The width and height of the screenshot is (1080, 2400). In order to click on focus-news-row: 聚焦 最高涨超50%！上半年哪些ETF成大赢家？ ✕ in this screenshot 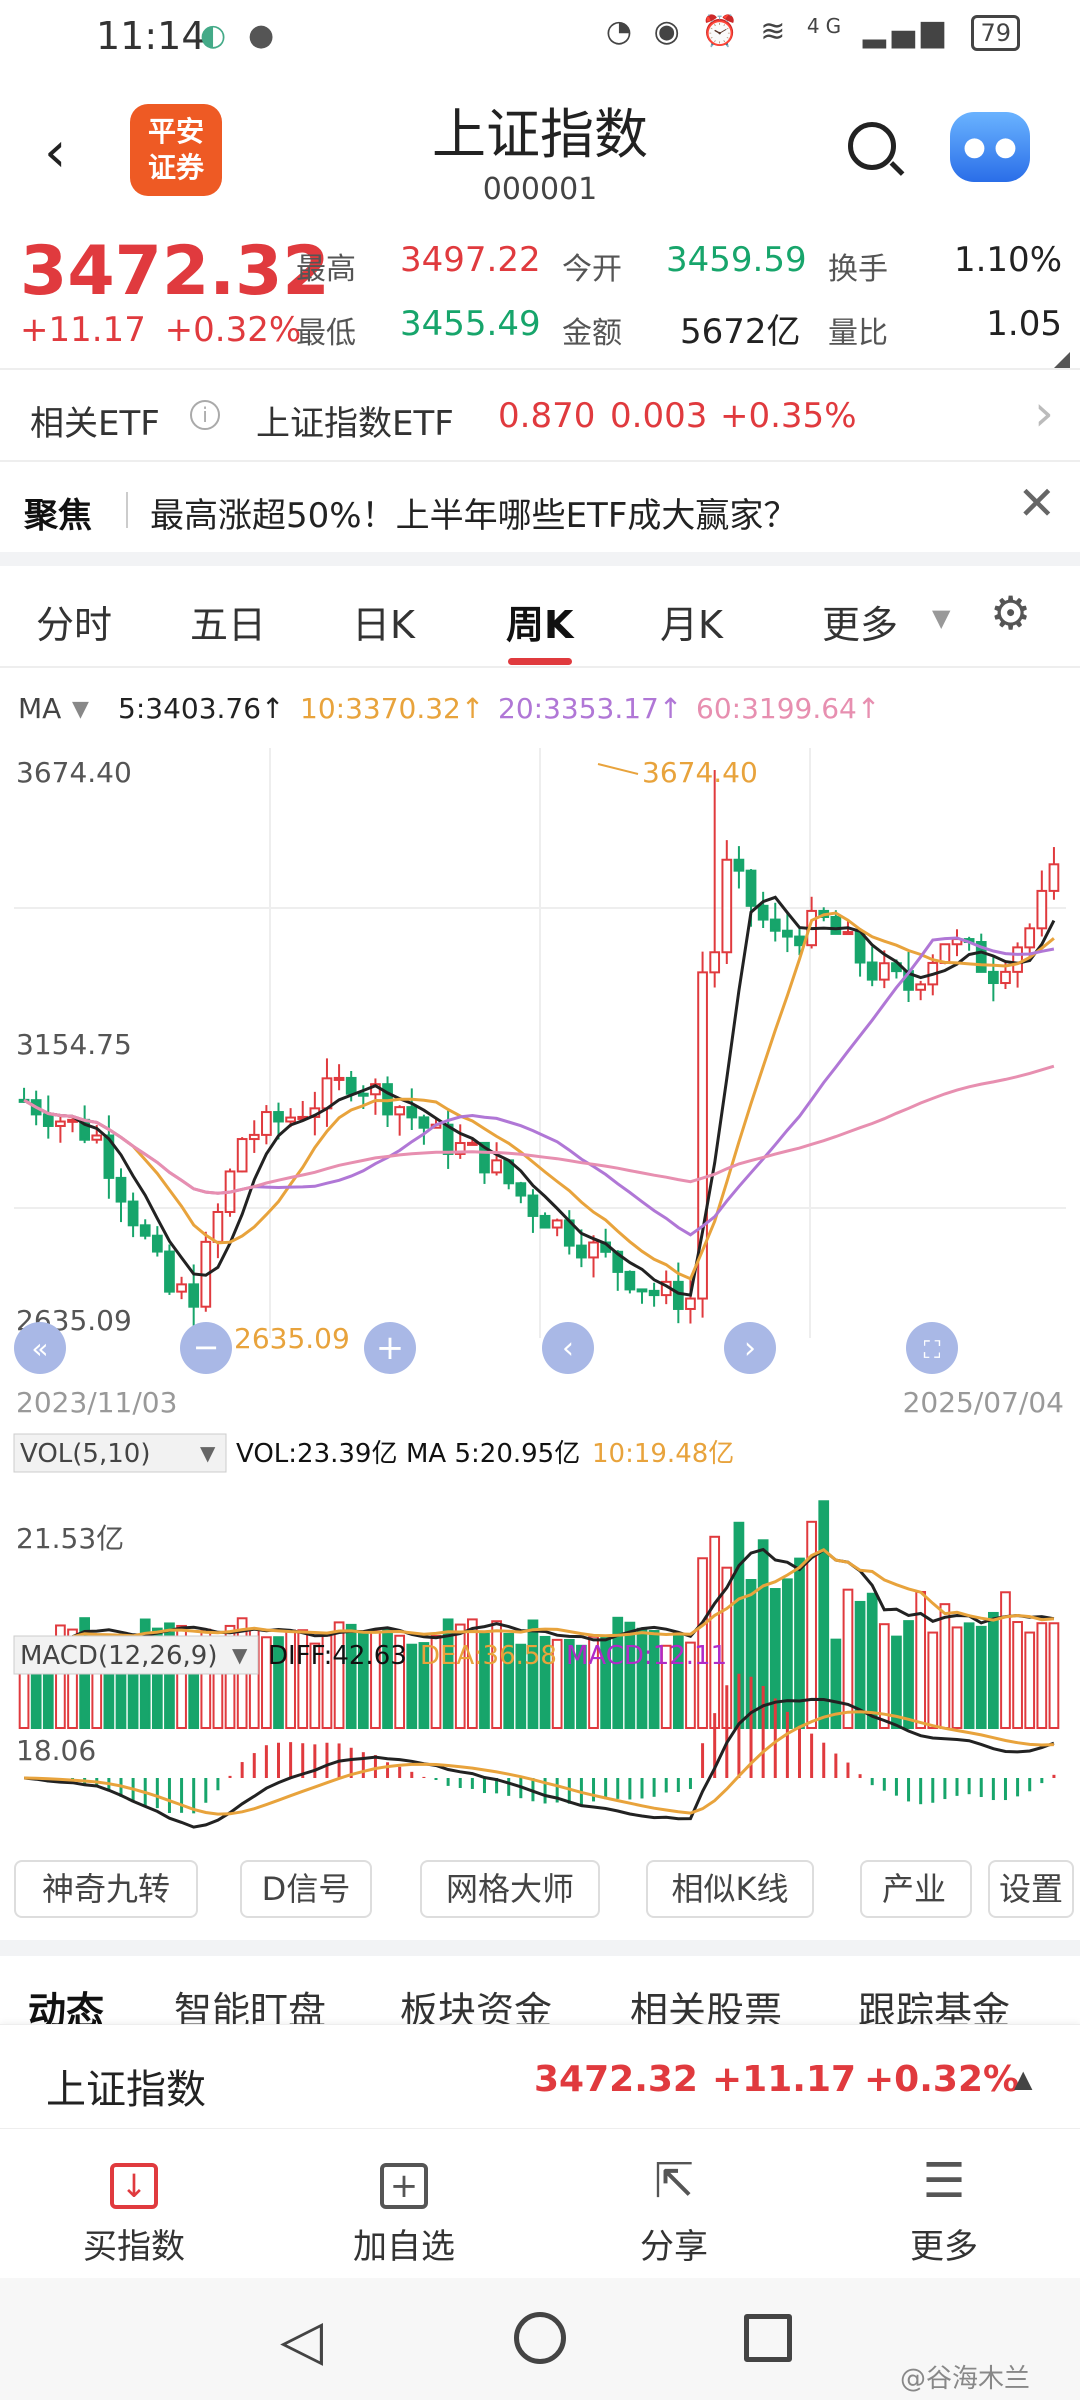, I will do `click(540, 507)`.